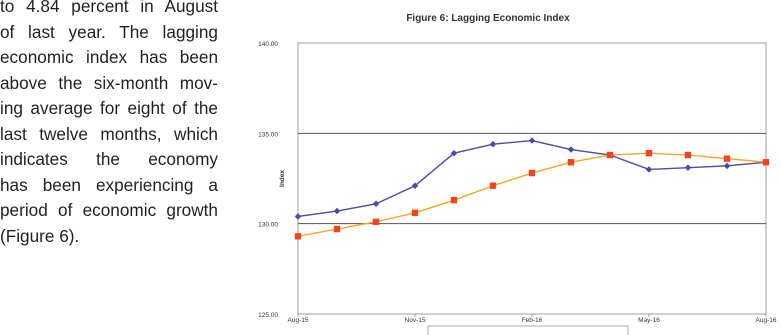  What do you see at coordinates (109, 210) in the screenshot?
I see `paragraph-line: period of economic growth` at bounding box center [109, 210].